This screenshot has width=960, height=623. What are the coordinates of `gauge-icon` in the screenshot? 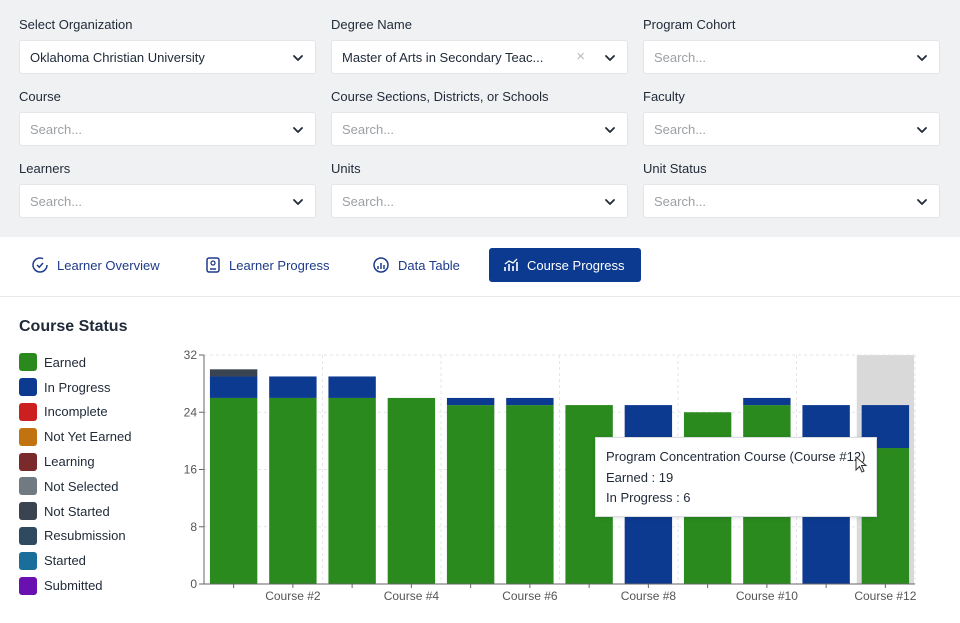 It's located at (385, 265).